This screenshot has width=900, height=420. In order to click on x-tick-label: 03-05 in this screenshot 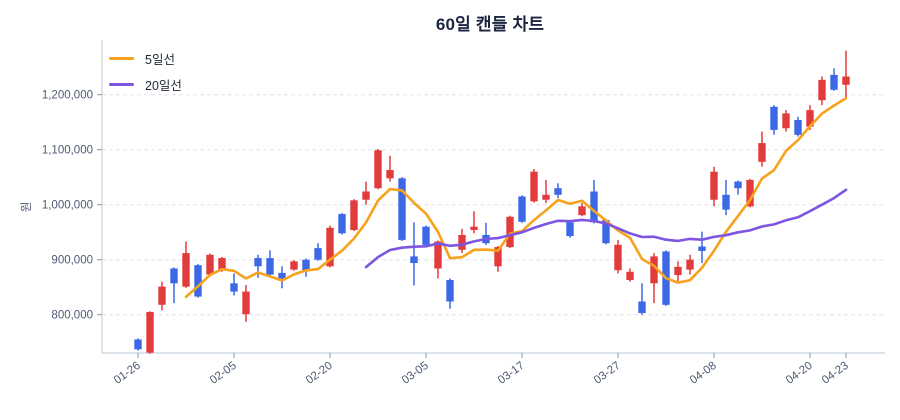, I will do `click(415, 373)`.